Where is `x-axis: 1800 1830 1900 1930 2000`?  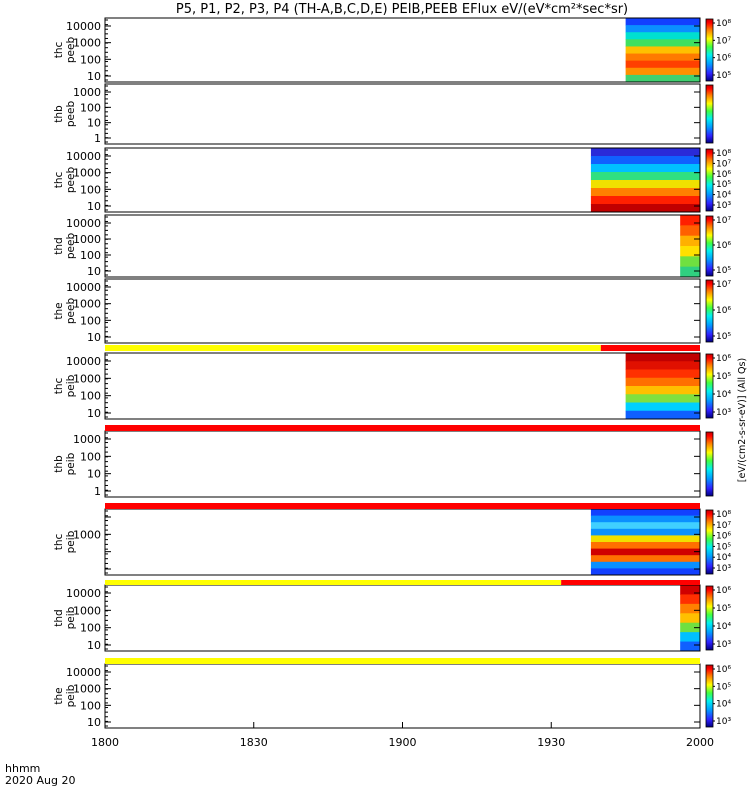 x-axis: 1800 1830 1900 1930 2000 is located at coordinates (402, 735).